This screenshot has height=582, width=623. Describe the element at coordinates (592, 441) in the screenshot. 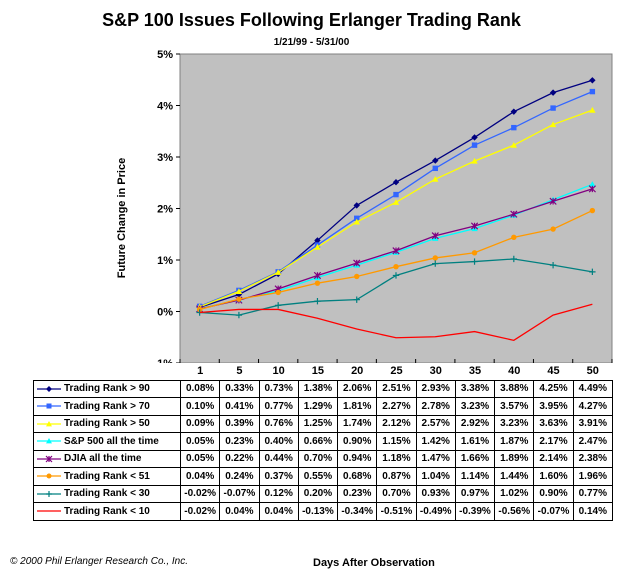

I see `data-label: 2.47%` at that location.